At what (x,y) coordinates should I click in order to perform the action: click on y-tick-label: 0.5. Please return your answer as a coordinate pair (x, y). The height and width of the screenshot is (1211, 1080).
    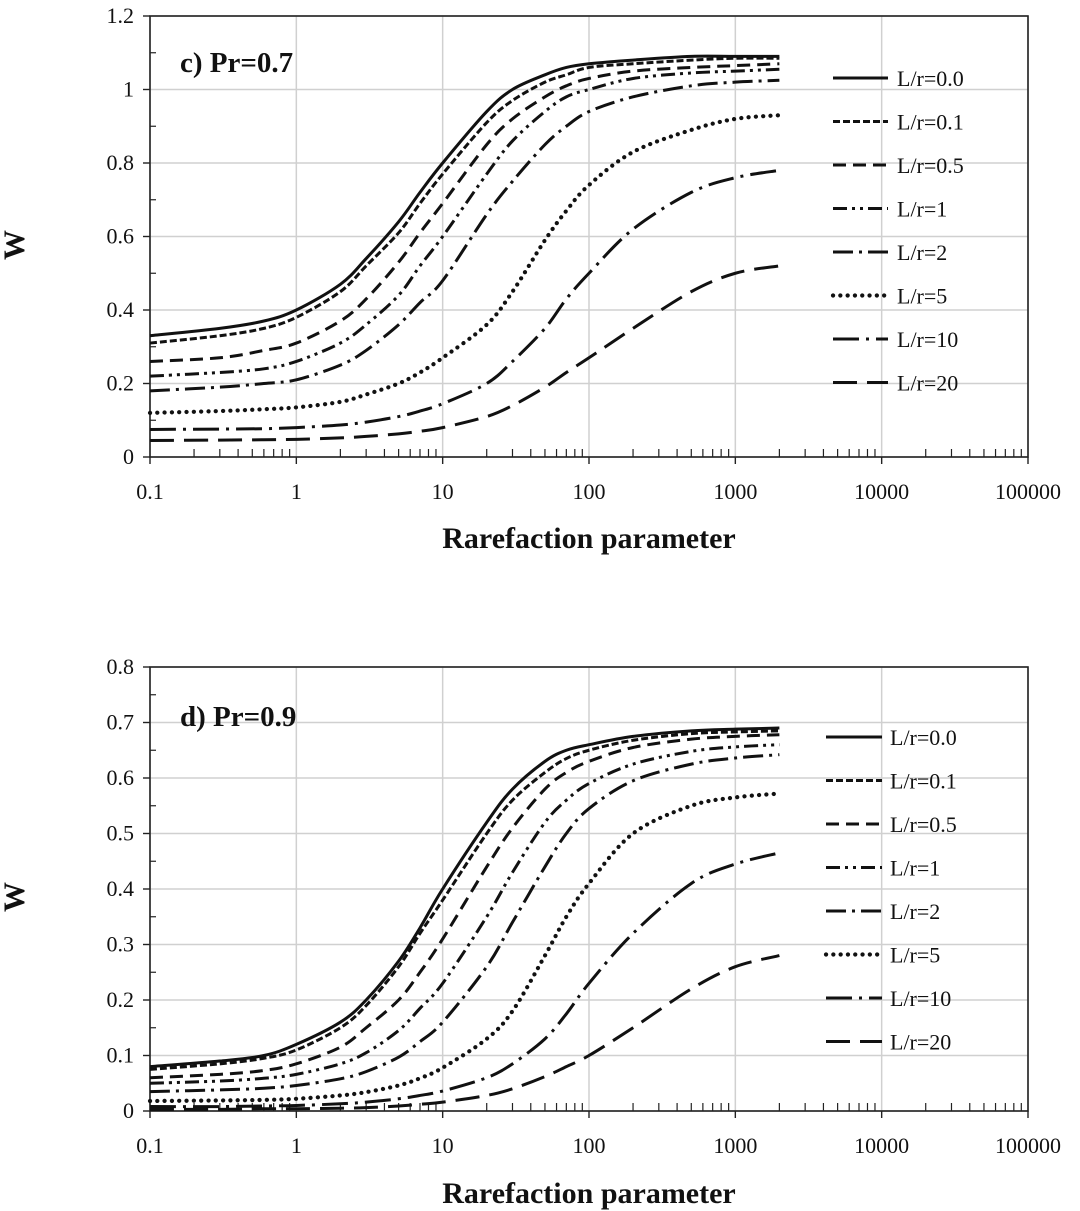
    Looking at the image, I should click on (121, 833).